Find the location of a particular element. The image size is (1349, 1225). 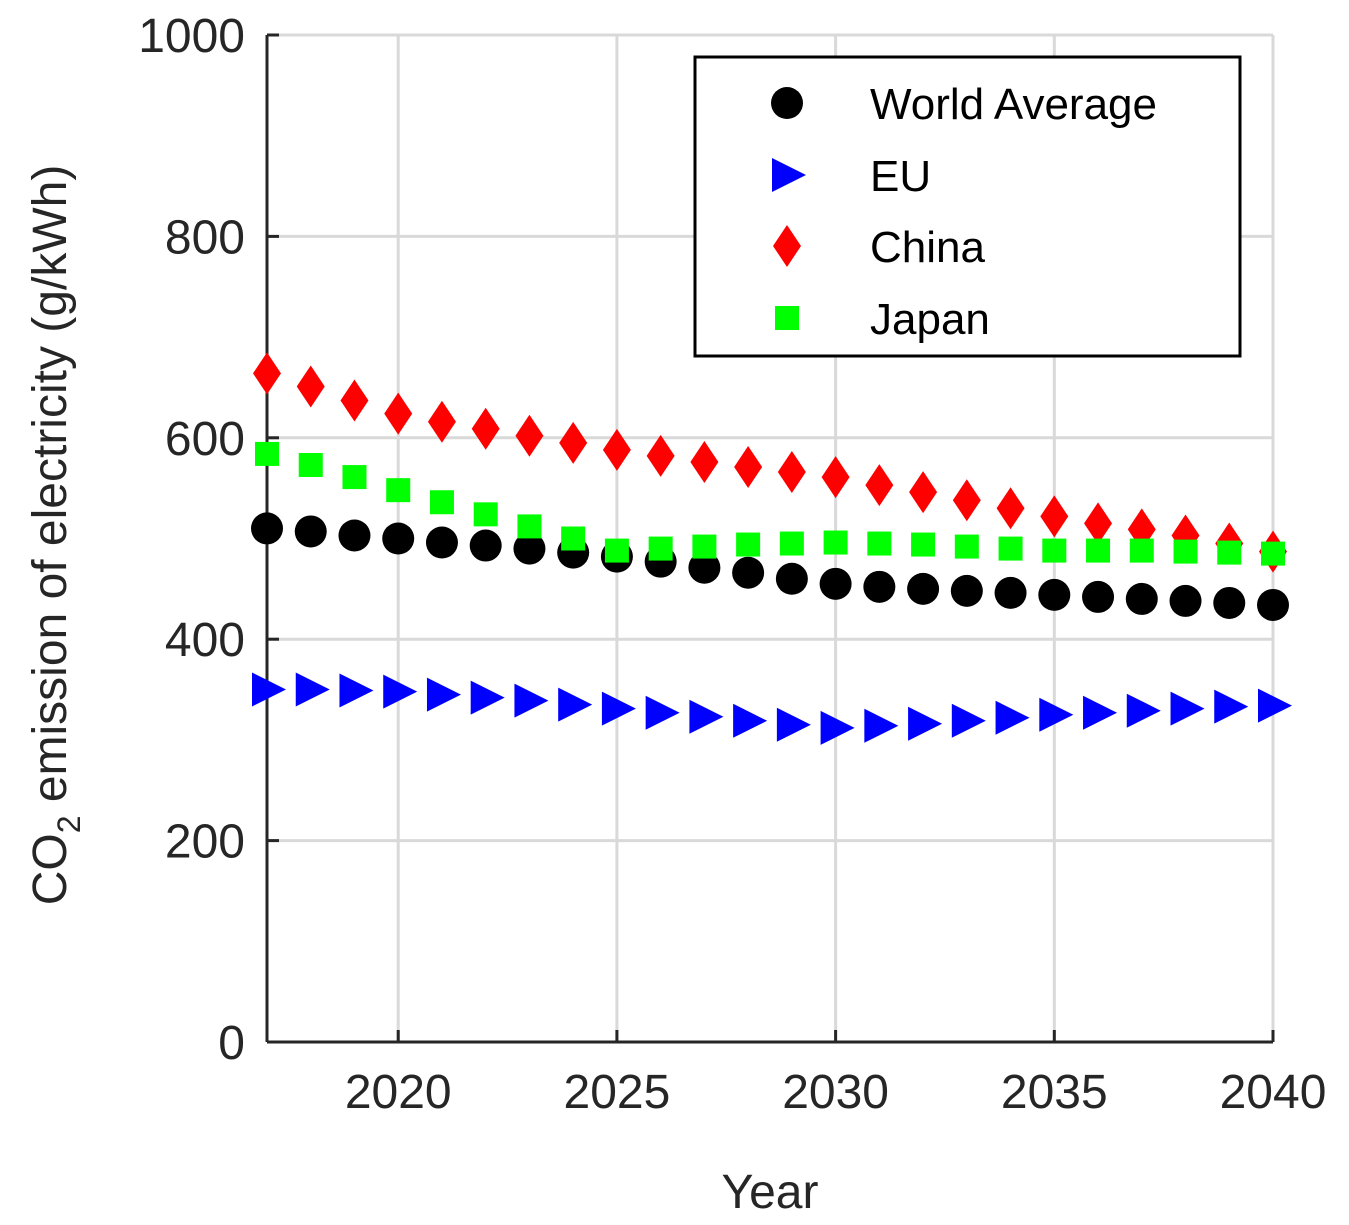

legend-label-china: China is located at coordinates (927, 247).